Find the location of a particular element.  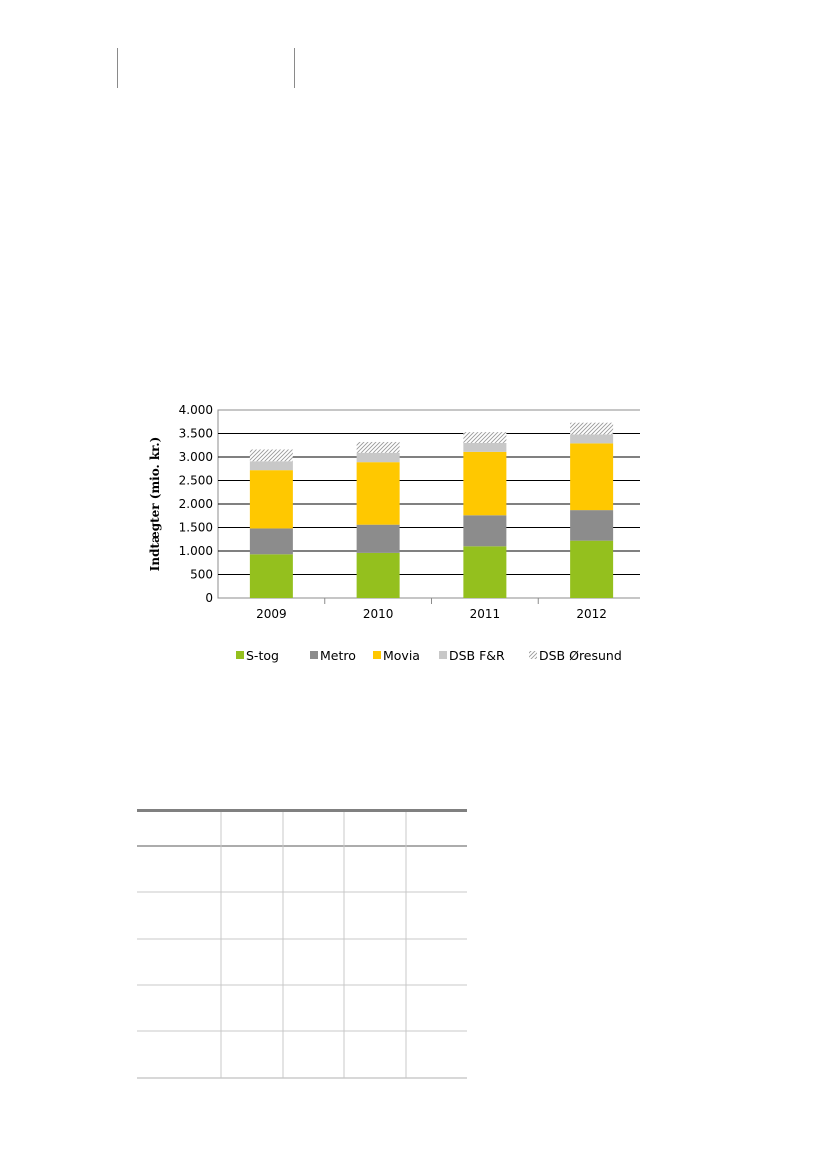

y-tick-label: 2.000 is located at coordinates (196, 504).